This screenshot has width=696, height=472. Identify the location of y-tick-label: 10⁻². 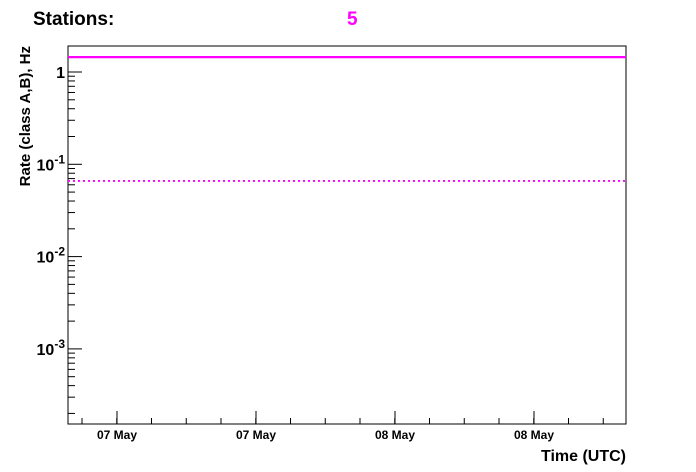
(51, 256).